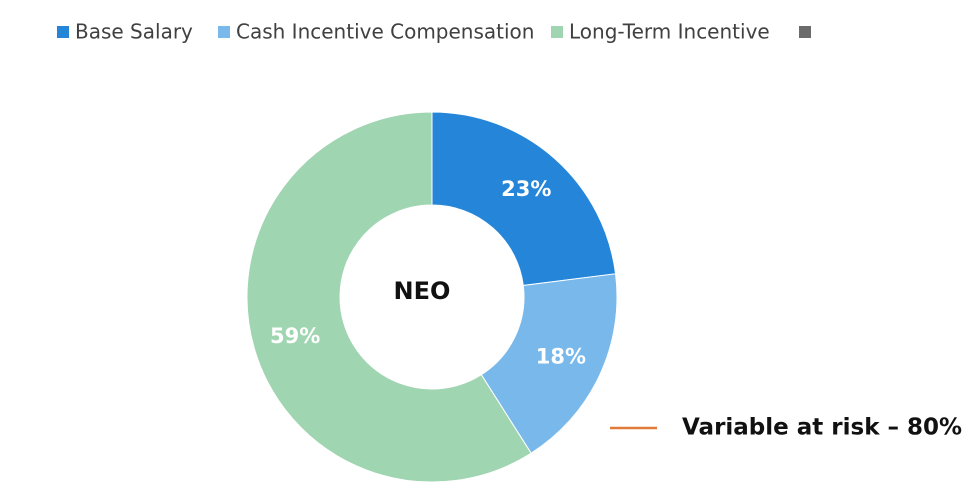 Image resolution: width=970 pixels, height=495 pixels. Describe the element at coordinates (385, 32) in the screenshot. I see `legend-label: Cash Incentive Compensation` at that location.